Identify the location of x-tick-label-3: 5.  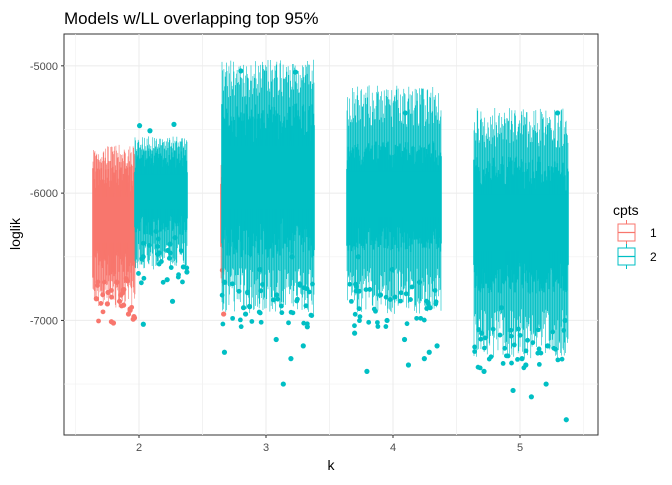
(520, 448).